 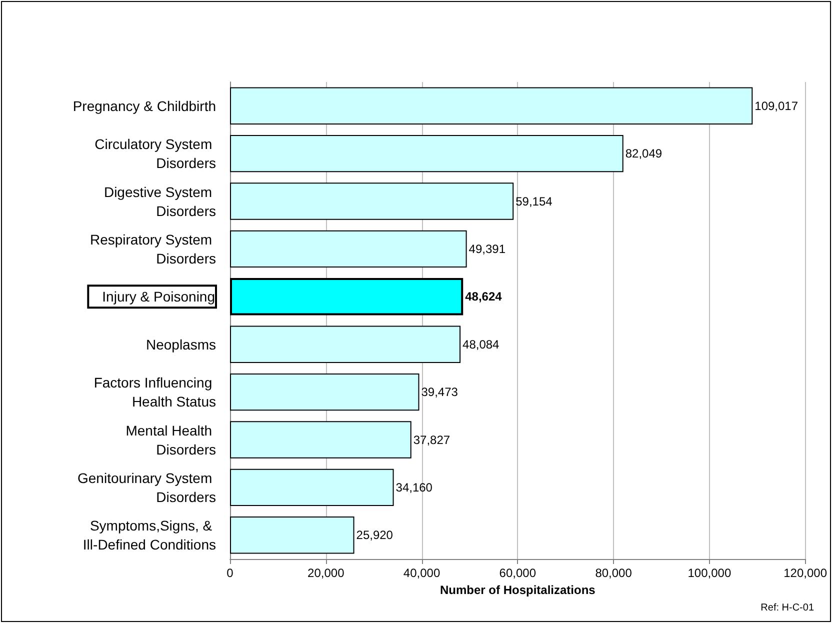 I want to click on x-tick-label: 100,000, so click(x=710, y=573).